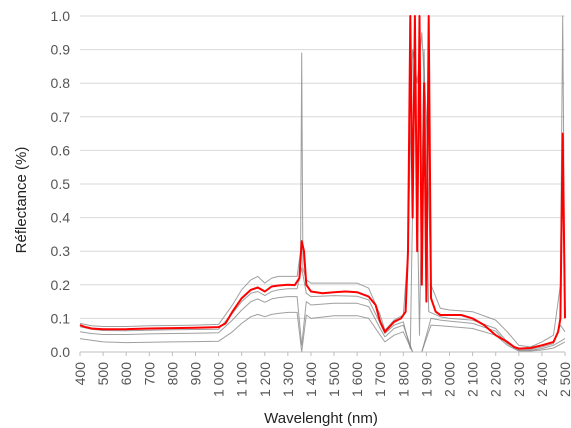  I want to click on y-tick-label: 0.6, so click(61, 150).